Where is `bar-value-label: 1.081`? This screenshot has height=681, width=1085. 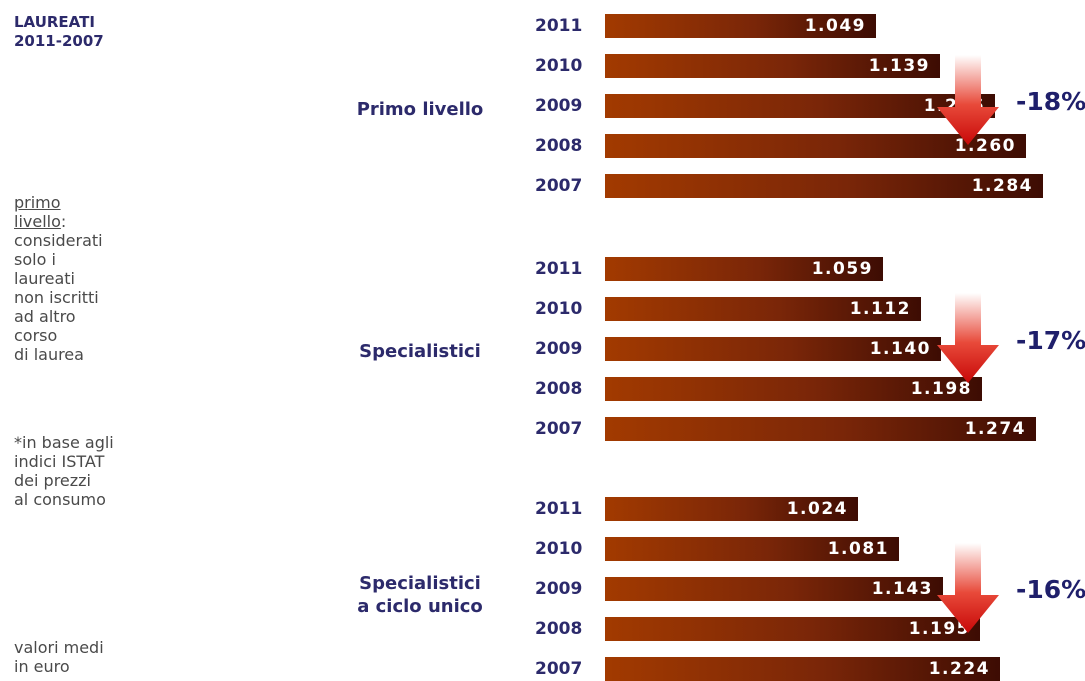 bar-value-label: 1.081 is located at coordinates (858, 549).